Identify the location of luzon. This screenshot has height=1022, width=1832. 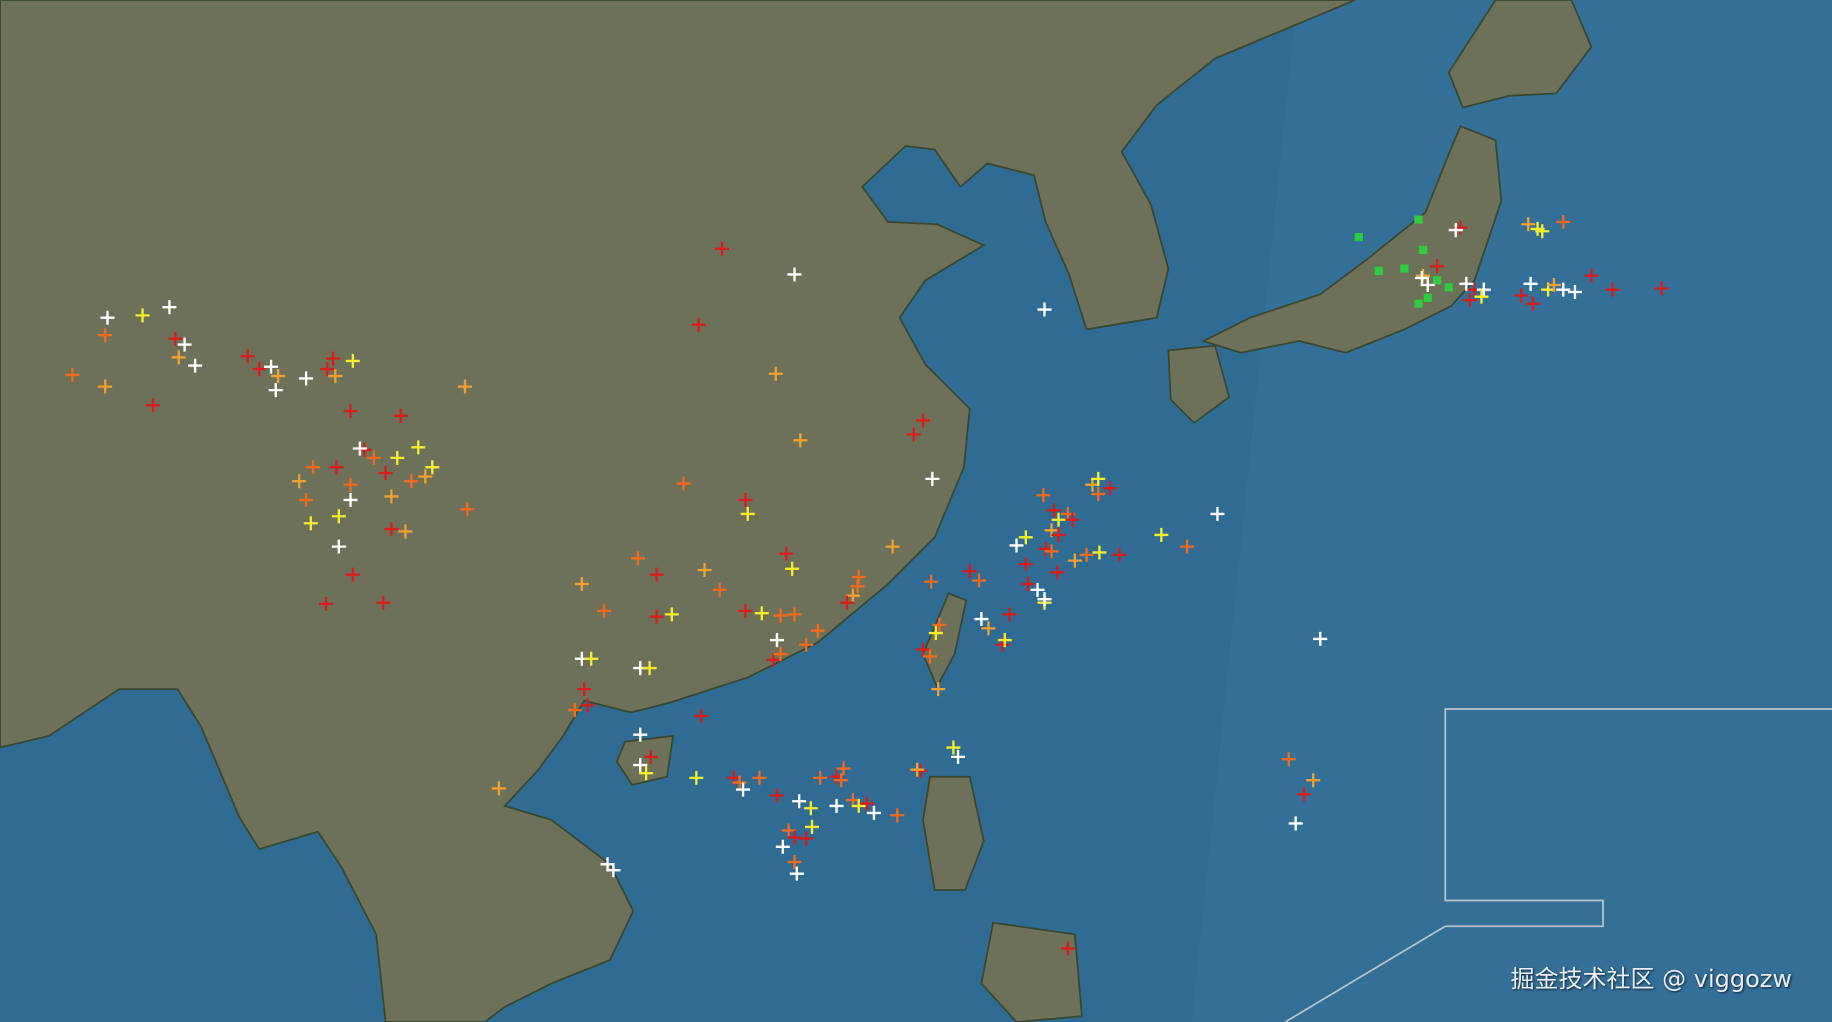
(953, 833).